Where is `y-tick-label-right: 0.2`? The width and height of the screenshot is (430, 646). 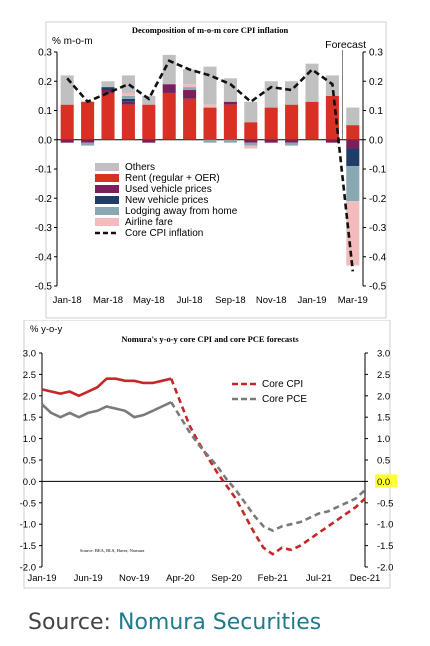 y-tick-label-right: 0.2 is located at coordinates (376, 82).